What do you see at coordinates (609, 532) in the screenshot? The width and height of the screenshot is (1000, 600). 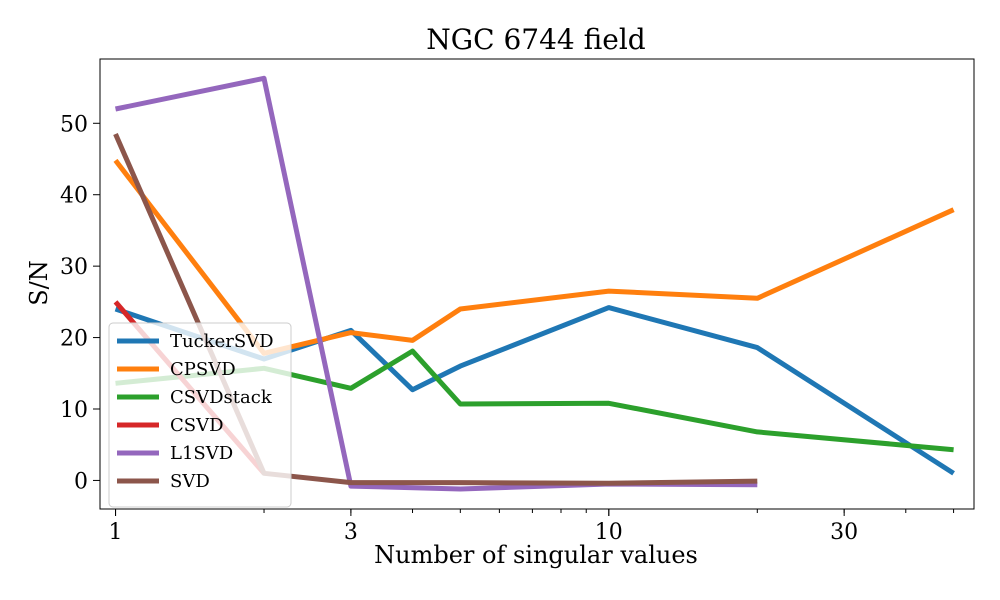 I see `x-tick-label: 10` at bounding box center [609, 532].